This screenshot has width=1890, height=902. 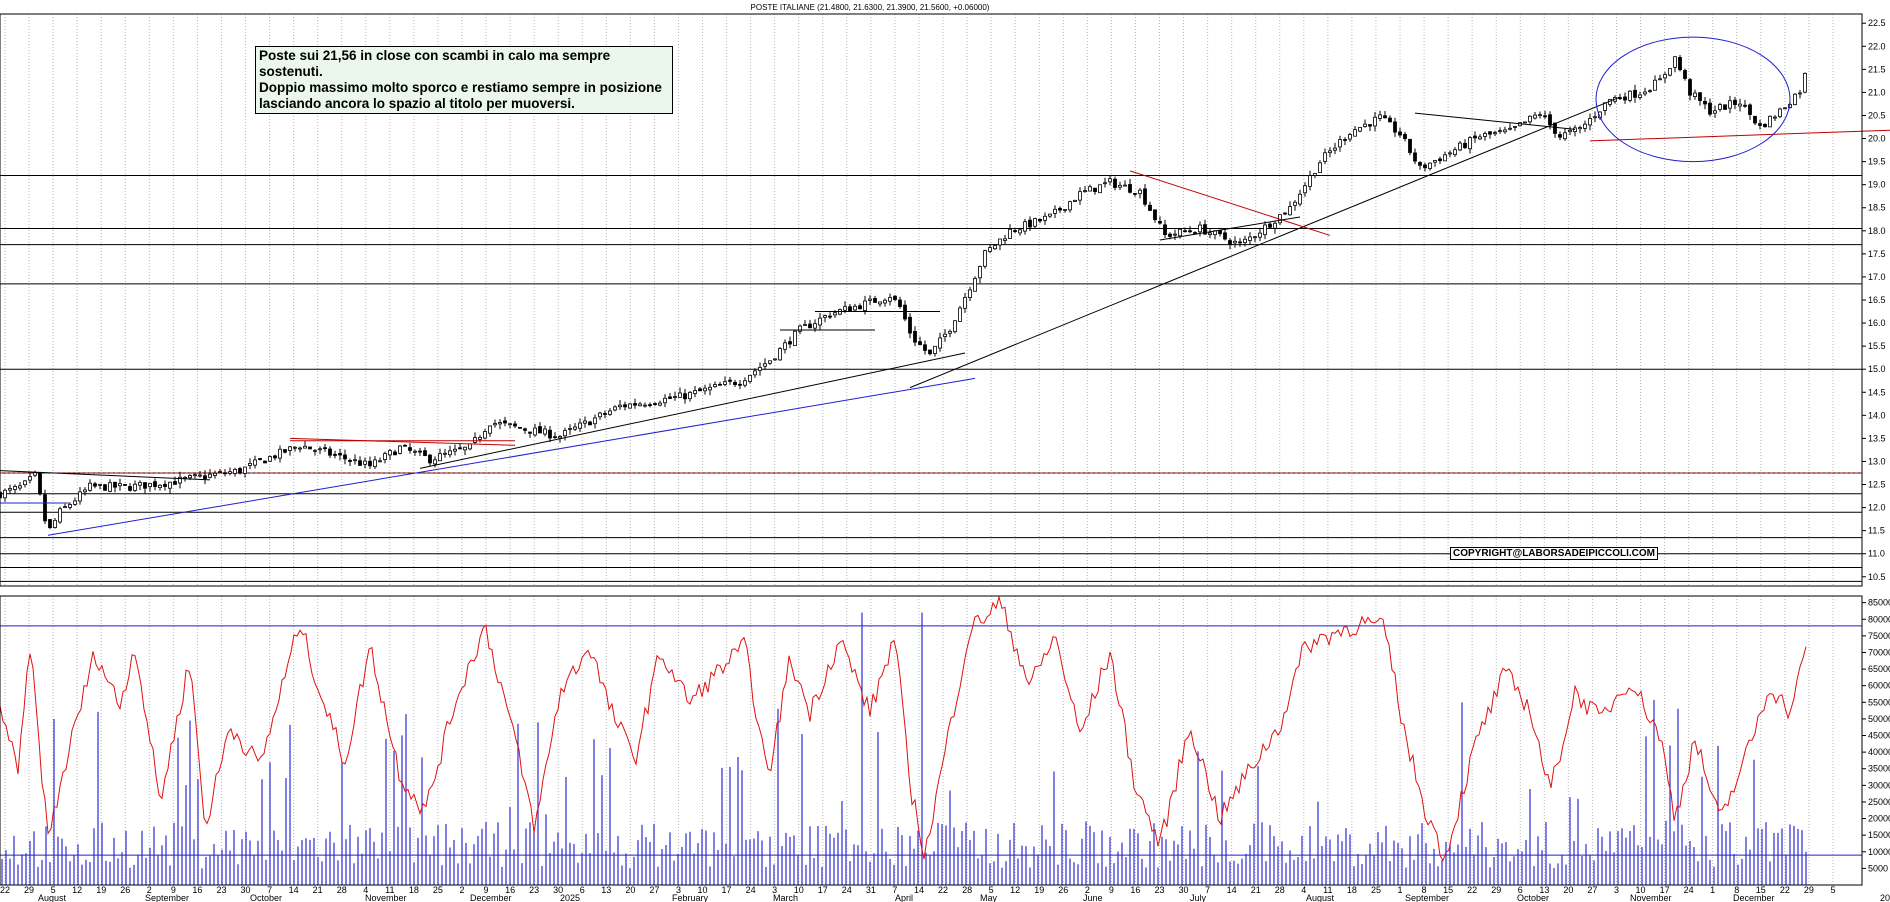 What do you see at coordinates (702, 890) in the screenshot?
I see `x-tick-label: 10` at bounding box center [702, 890].